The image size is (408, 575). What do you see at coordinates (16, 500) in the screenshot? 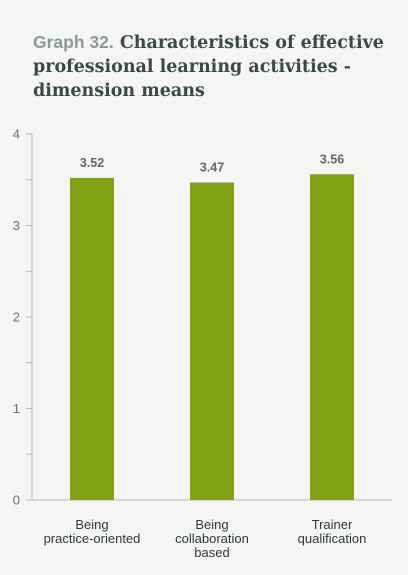
I see `y-tick-label: 0` at bounding box center [16, 500].